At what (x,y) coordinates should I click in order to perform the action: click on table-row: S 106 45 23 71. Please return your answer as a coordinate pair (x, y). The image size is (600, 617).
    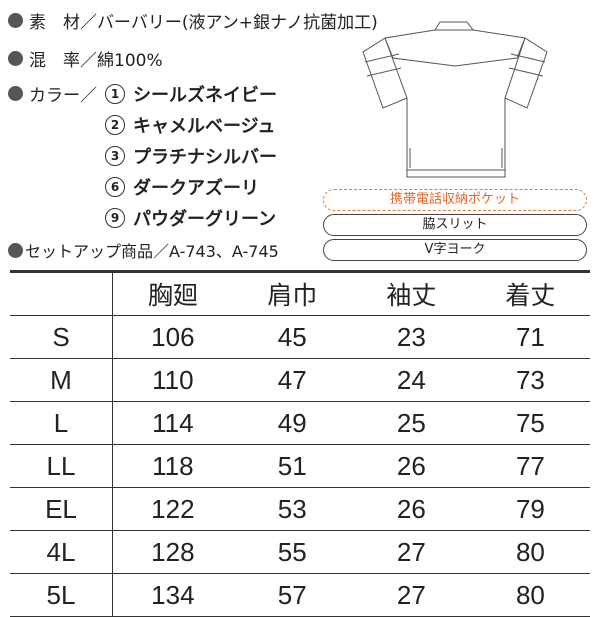
    Looking at the image, I should click on (300, 337).